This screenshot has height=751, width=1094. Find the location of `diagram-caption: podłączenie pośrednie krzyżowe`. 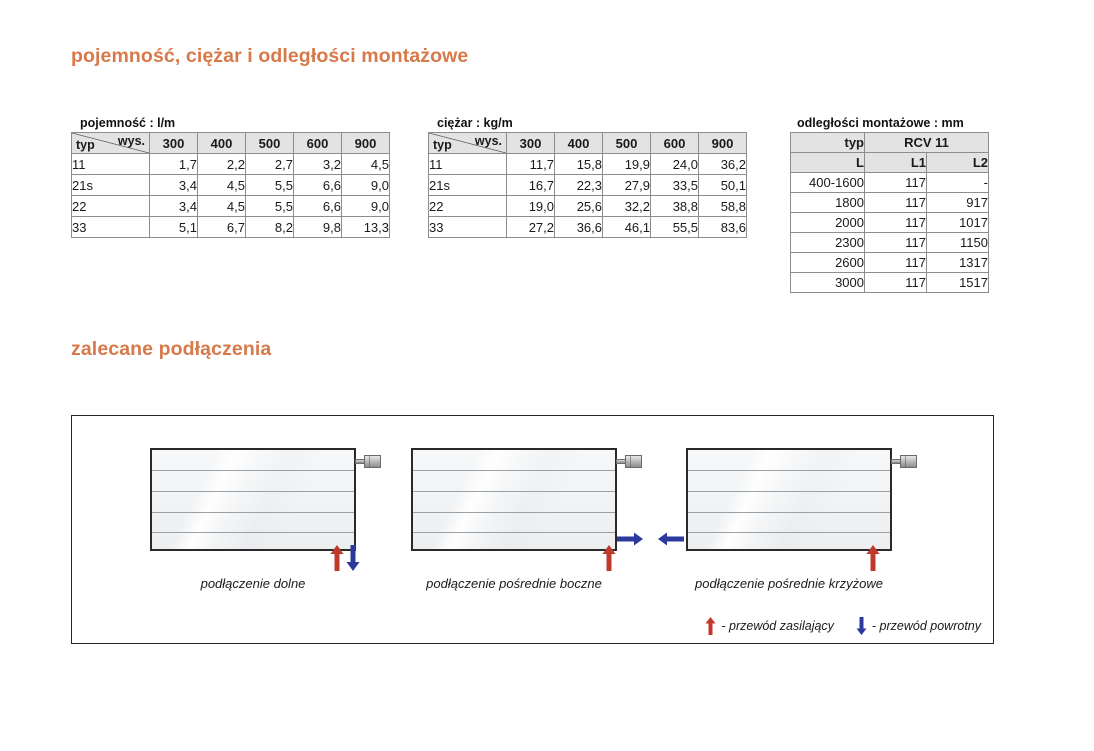

diagram-caption: podłączenie pośrednie krzyżowe is located at coordinates (789, 583).